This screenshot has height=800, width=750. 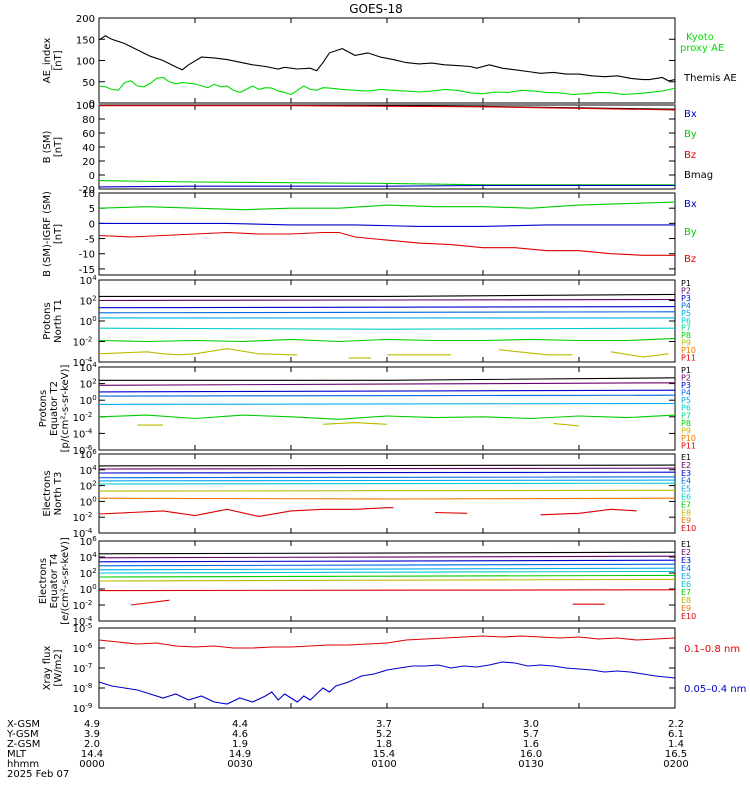 I want to click on time-axis-value: 6.1, so click(x=676, y=734).